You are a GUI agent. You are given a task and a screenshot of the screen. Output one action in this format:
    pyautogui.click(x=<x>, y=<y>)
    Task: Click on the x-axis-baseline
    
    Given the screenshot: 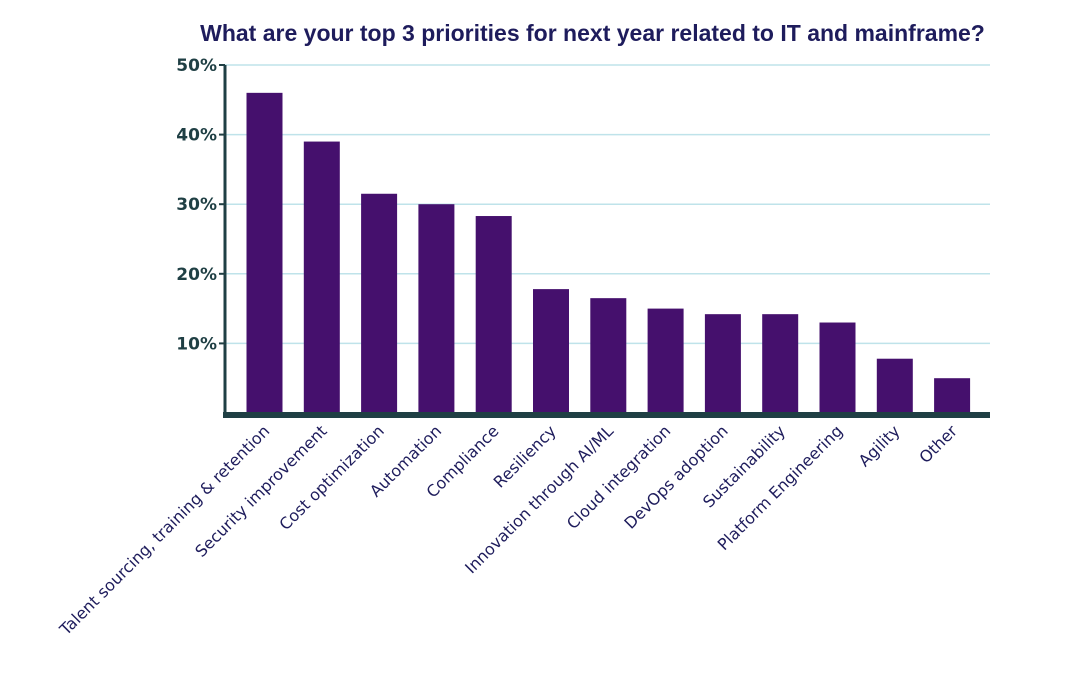 What is the action you would take?
    pyautogui.click(x=606, y=415)
    